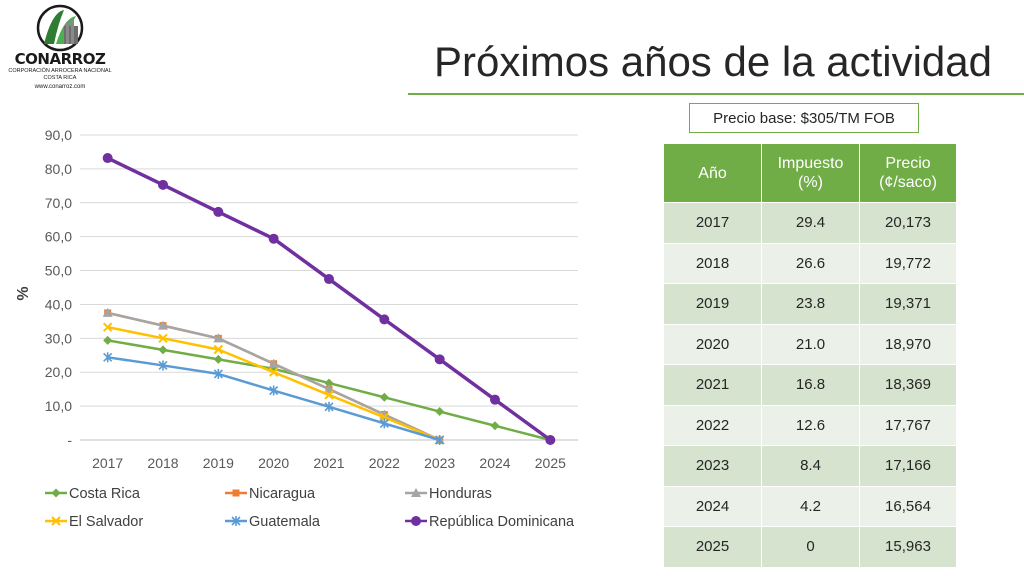 Image resolution: width=1024 pixels, height=576 pixels. I want to click on table-row: 2023 8.4 17,166, so click(810, 466).